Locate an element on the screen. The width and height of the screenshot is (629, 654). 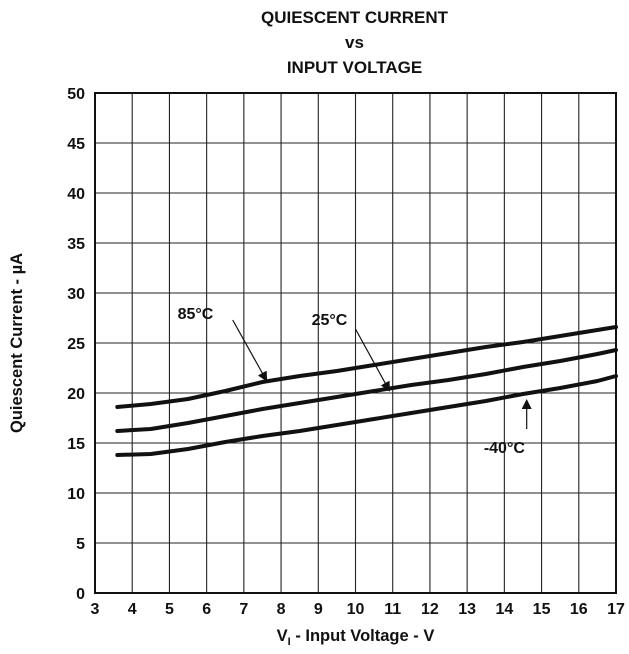
y-tick-label: 5 is located at coordinates (80, 544).